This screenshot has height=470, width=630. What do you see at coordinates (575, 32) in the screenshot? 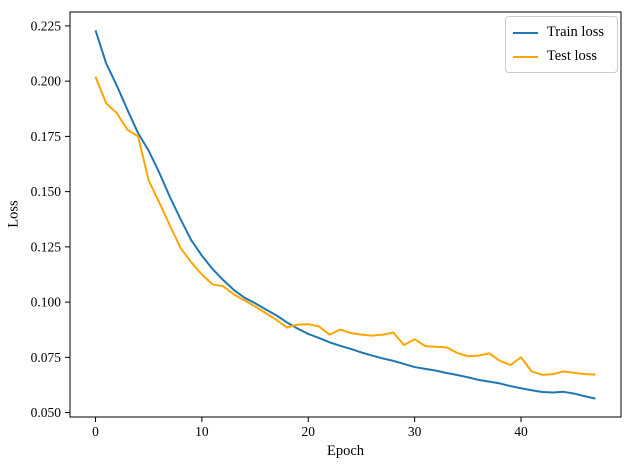
I see `train-loss-legend-label: Train loss` at bounding box center [575, 32].